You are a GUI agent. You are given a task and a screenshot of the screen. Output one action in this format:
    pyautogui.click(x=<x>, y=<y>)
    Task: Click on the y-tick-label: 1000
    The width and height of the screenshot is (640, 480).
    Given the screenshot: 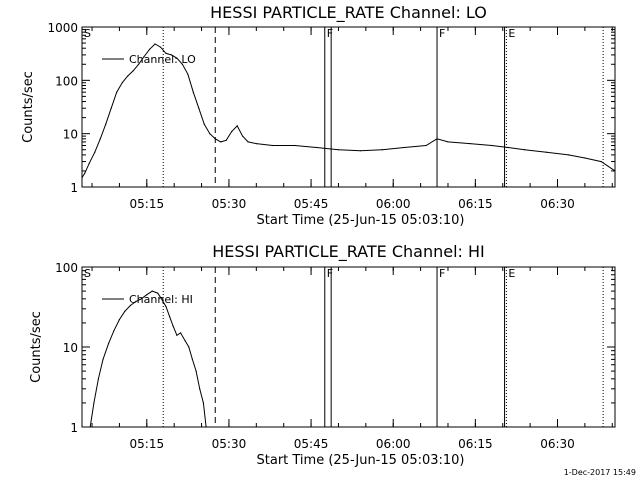 What is the action you would take?
    pyautogui.click(x=62, y=28)
    